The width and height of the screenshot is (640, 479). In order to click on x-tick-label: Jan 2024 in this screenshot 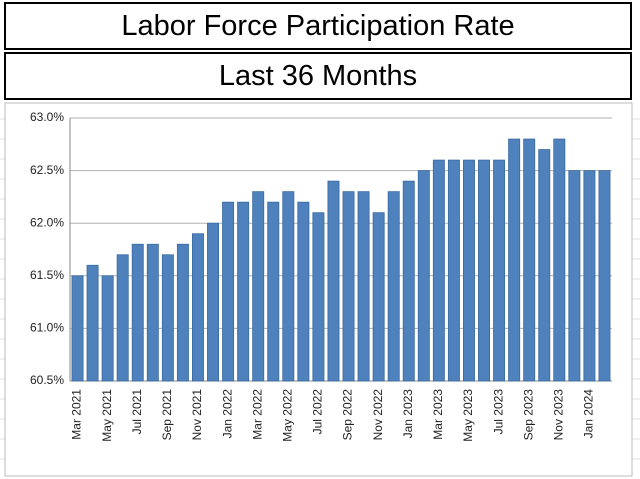, I will do `click(589, 414)`.